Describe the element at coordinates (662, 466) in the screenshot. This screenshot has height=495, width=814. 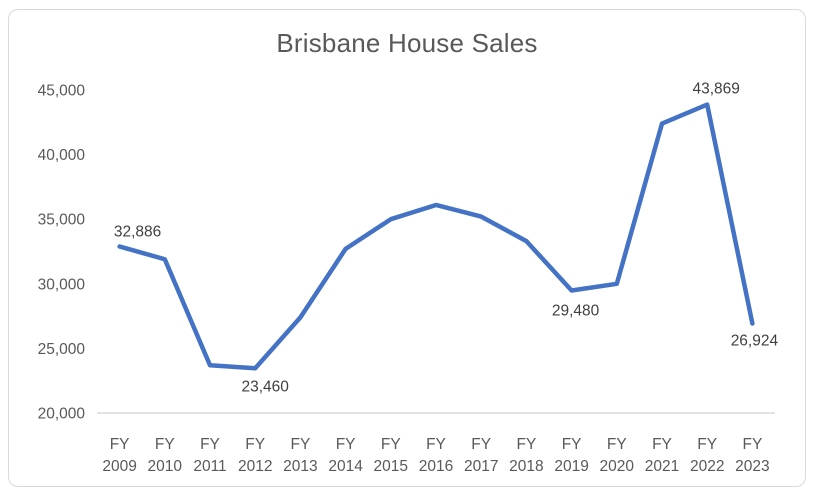
I see `x-axis-tick-label-year: 2021` at that location.